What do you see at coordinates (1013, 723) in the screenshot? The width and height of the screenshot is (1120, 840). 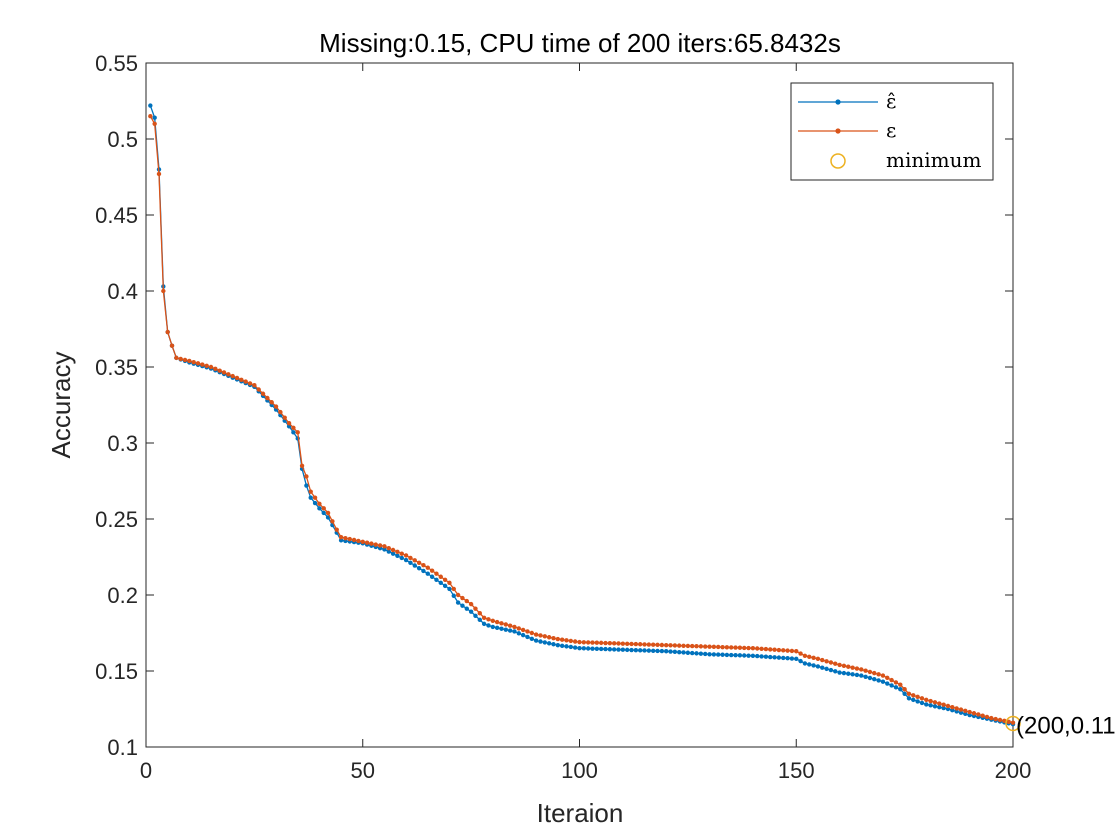 I see `minimum-marker` at bounding box center [1013, 723].